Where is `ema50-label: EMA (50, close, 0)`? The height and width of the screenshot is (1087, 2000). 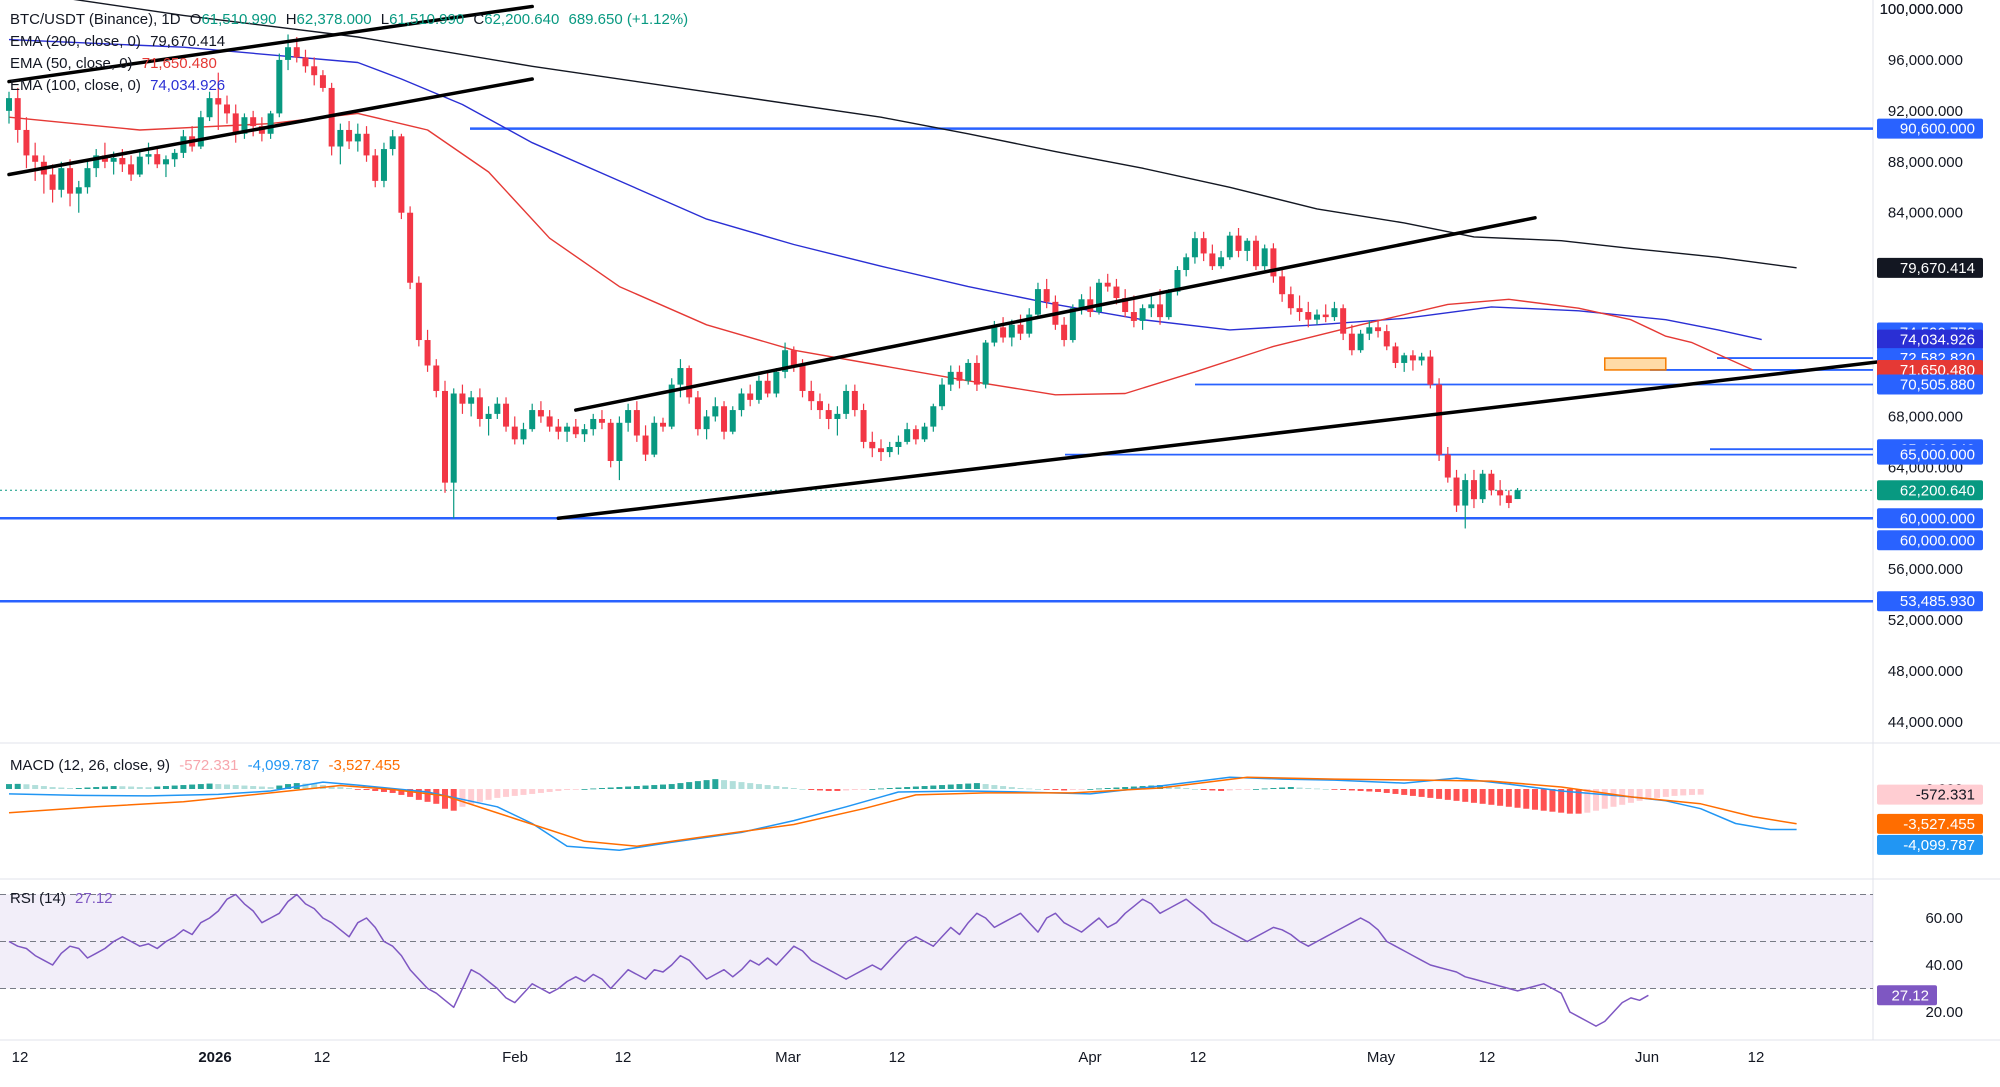
ema50-label: EMA (50, close, 0) is located at coordinates (71, 63).